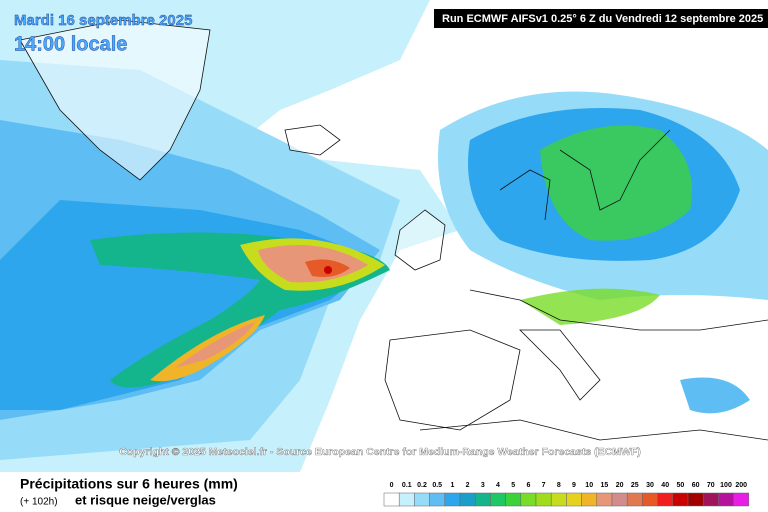 This screenshot has height=512, width=768. Describe the element at coordinates (574, 485) in the screenshot. I see `legend-label: 9` at that location.